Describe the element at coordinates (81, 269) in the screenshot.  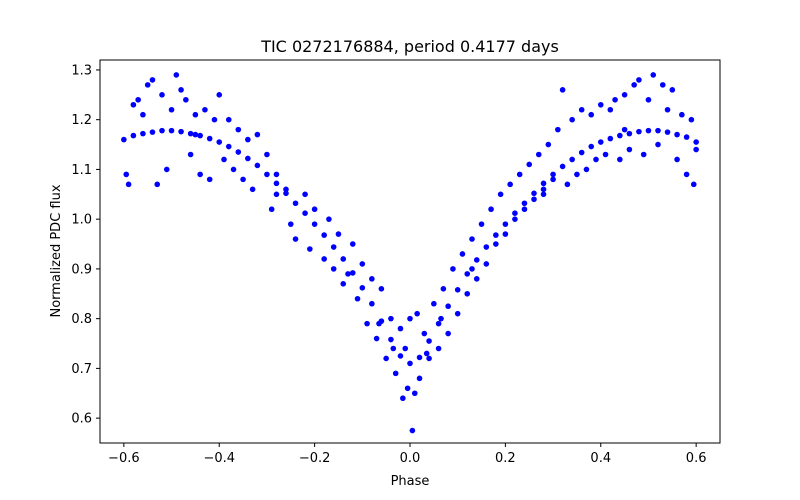
I see `y-tick-label: 0.9` at that location.